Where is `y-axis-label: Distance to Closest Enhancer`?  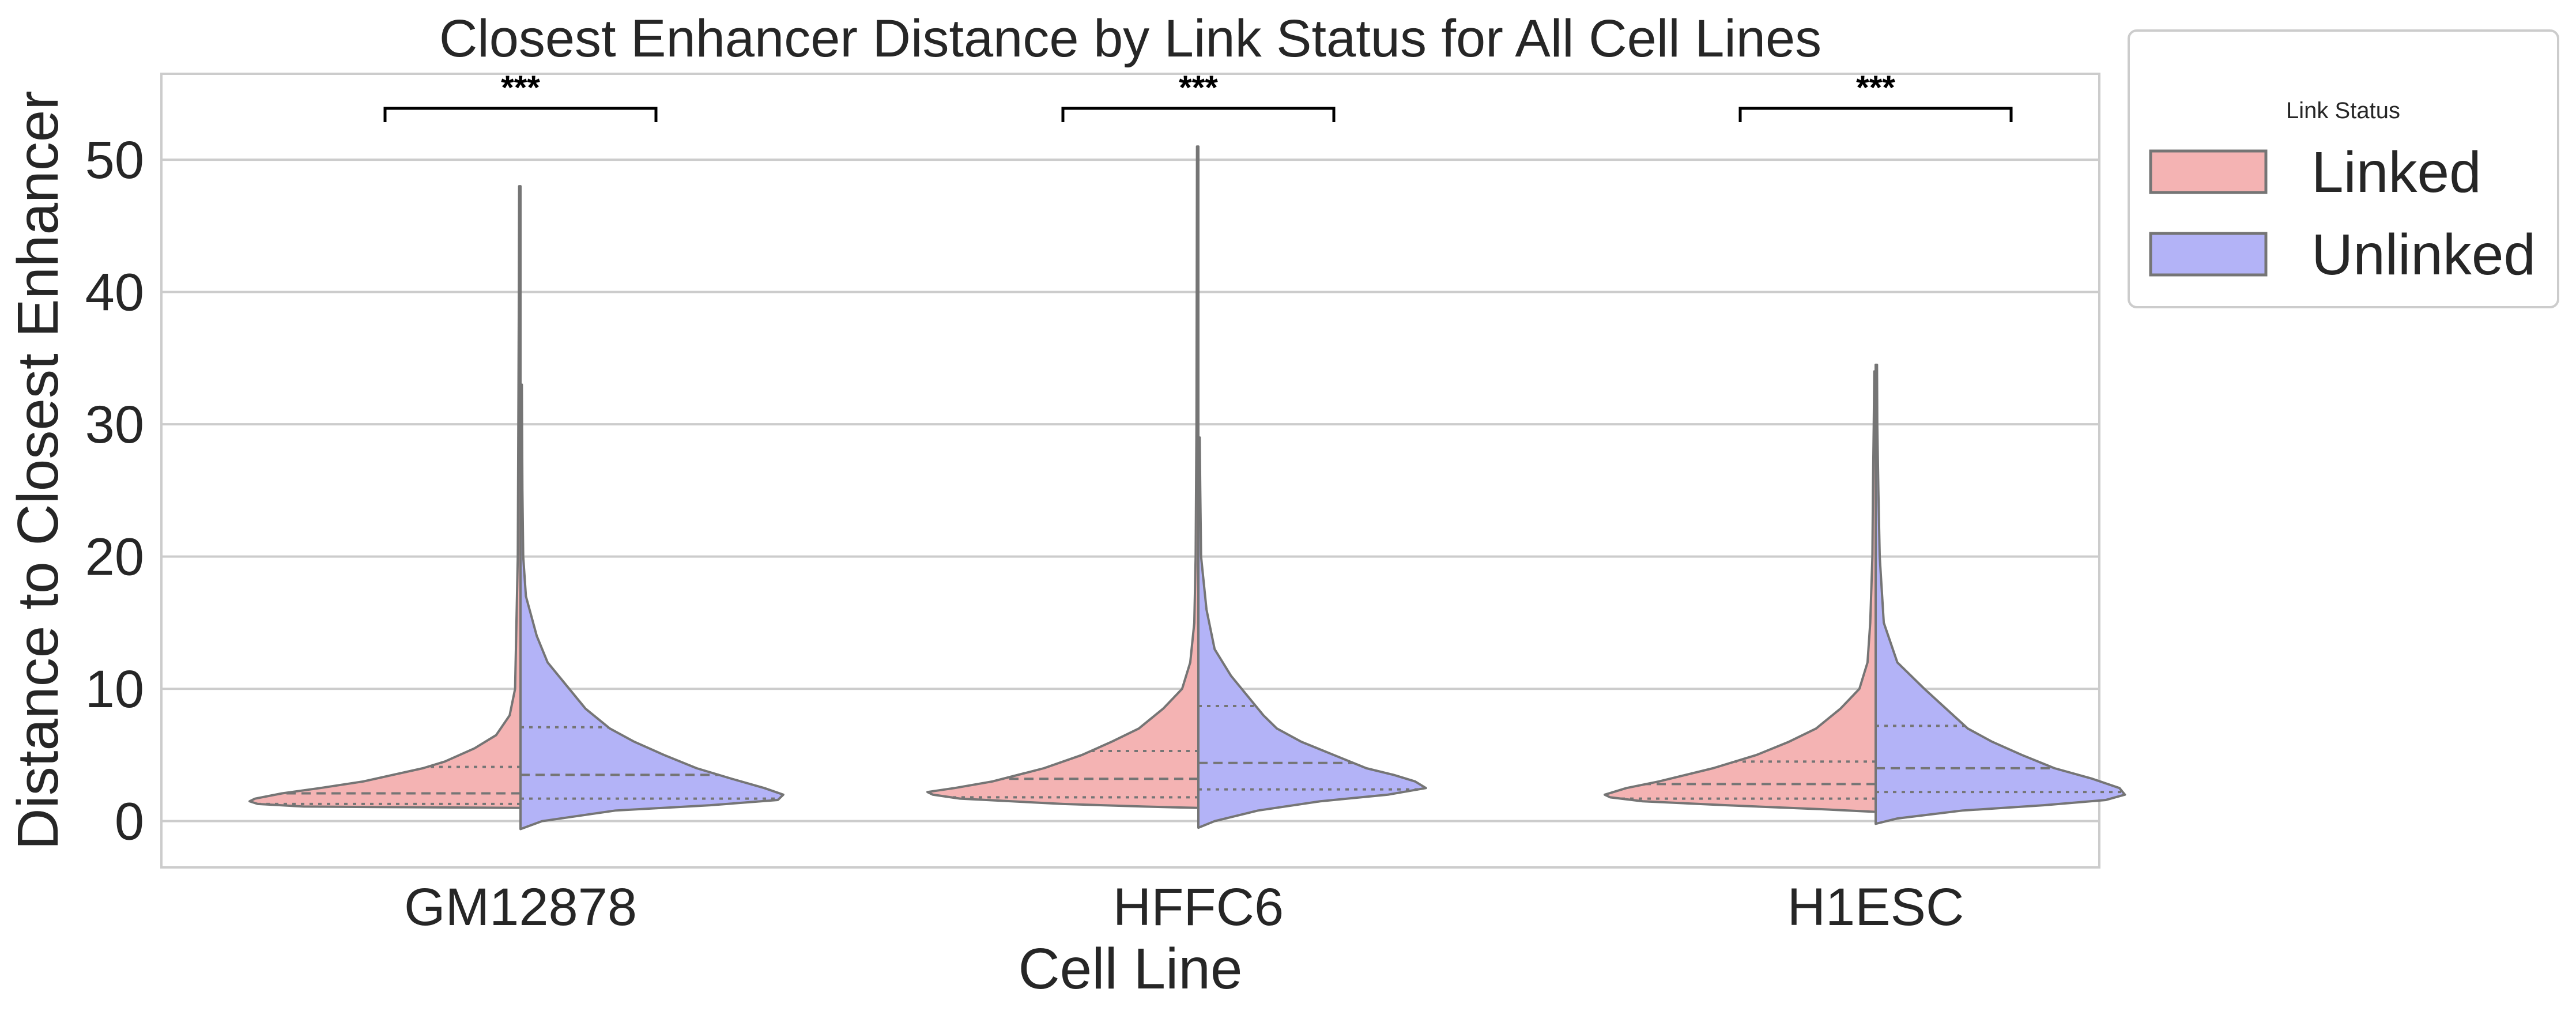
y-axis-label: Distance to Closest Enhancer is located at coordinates (38, 470).